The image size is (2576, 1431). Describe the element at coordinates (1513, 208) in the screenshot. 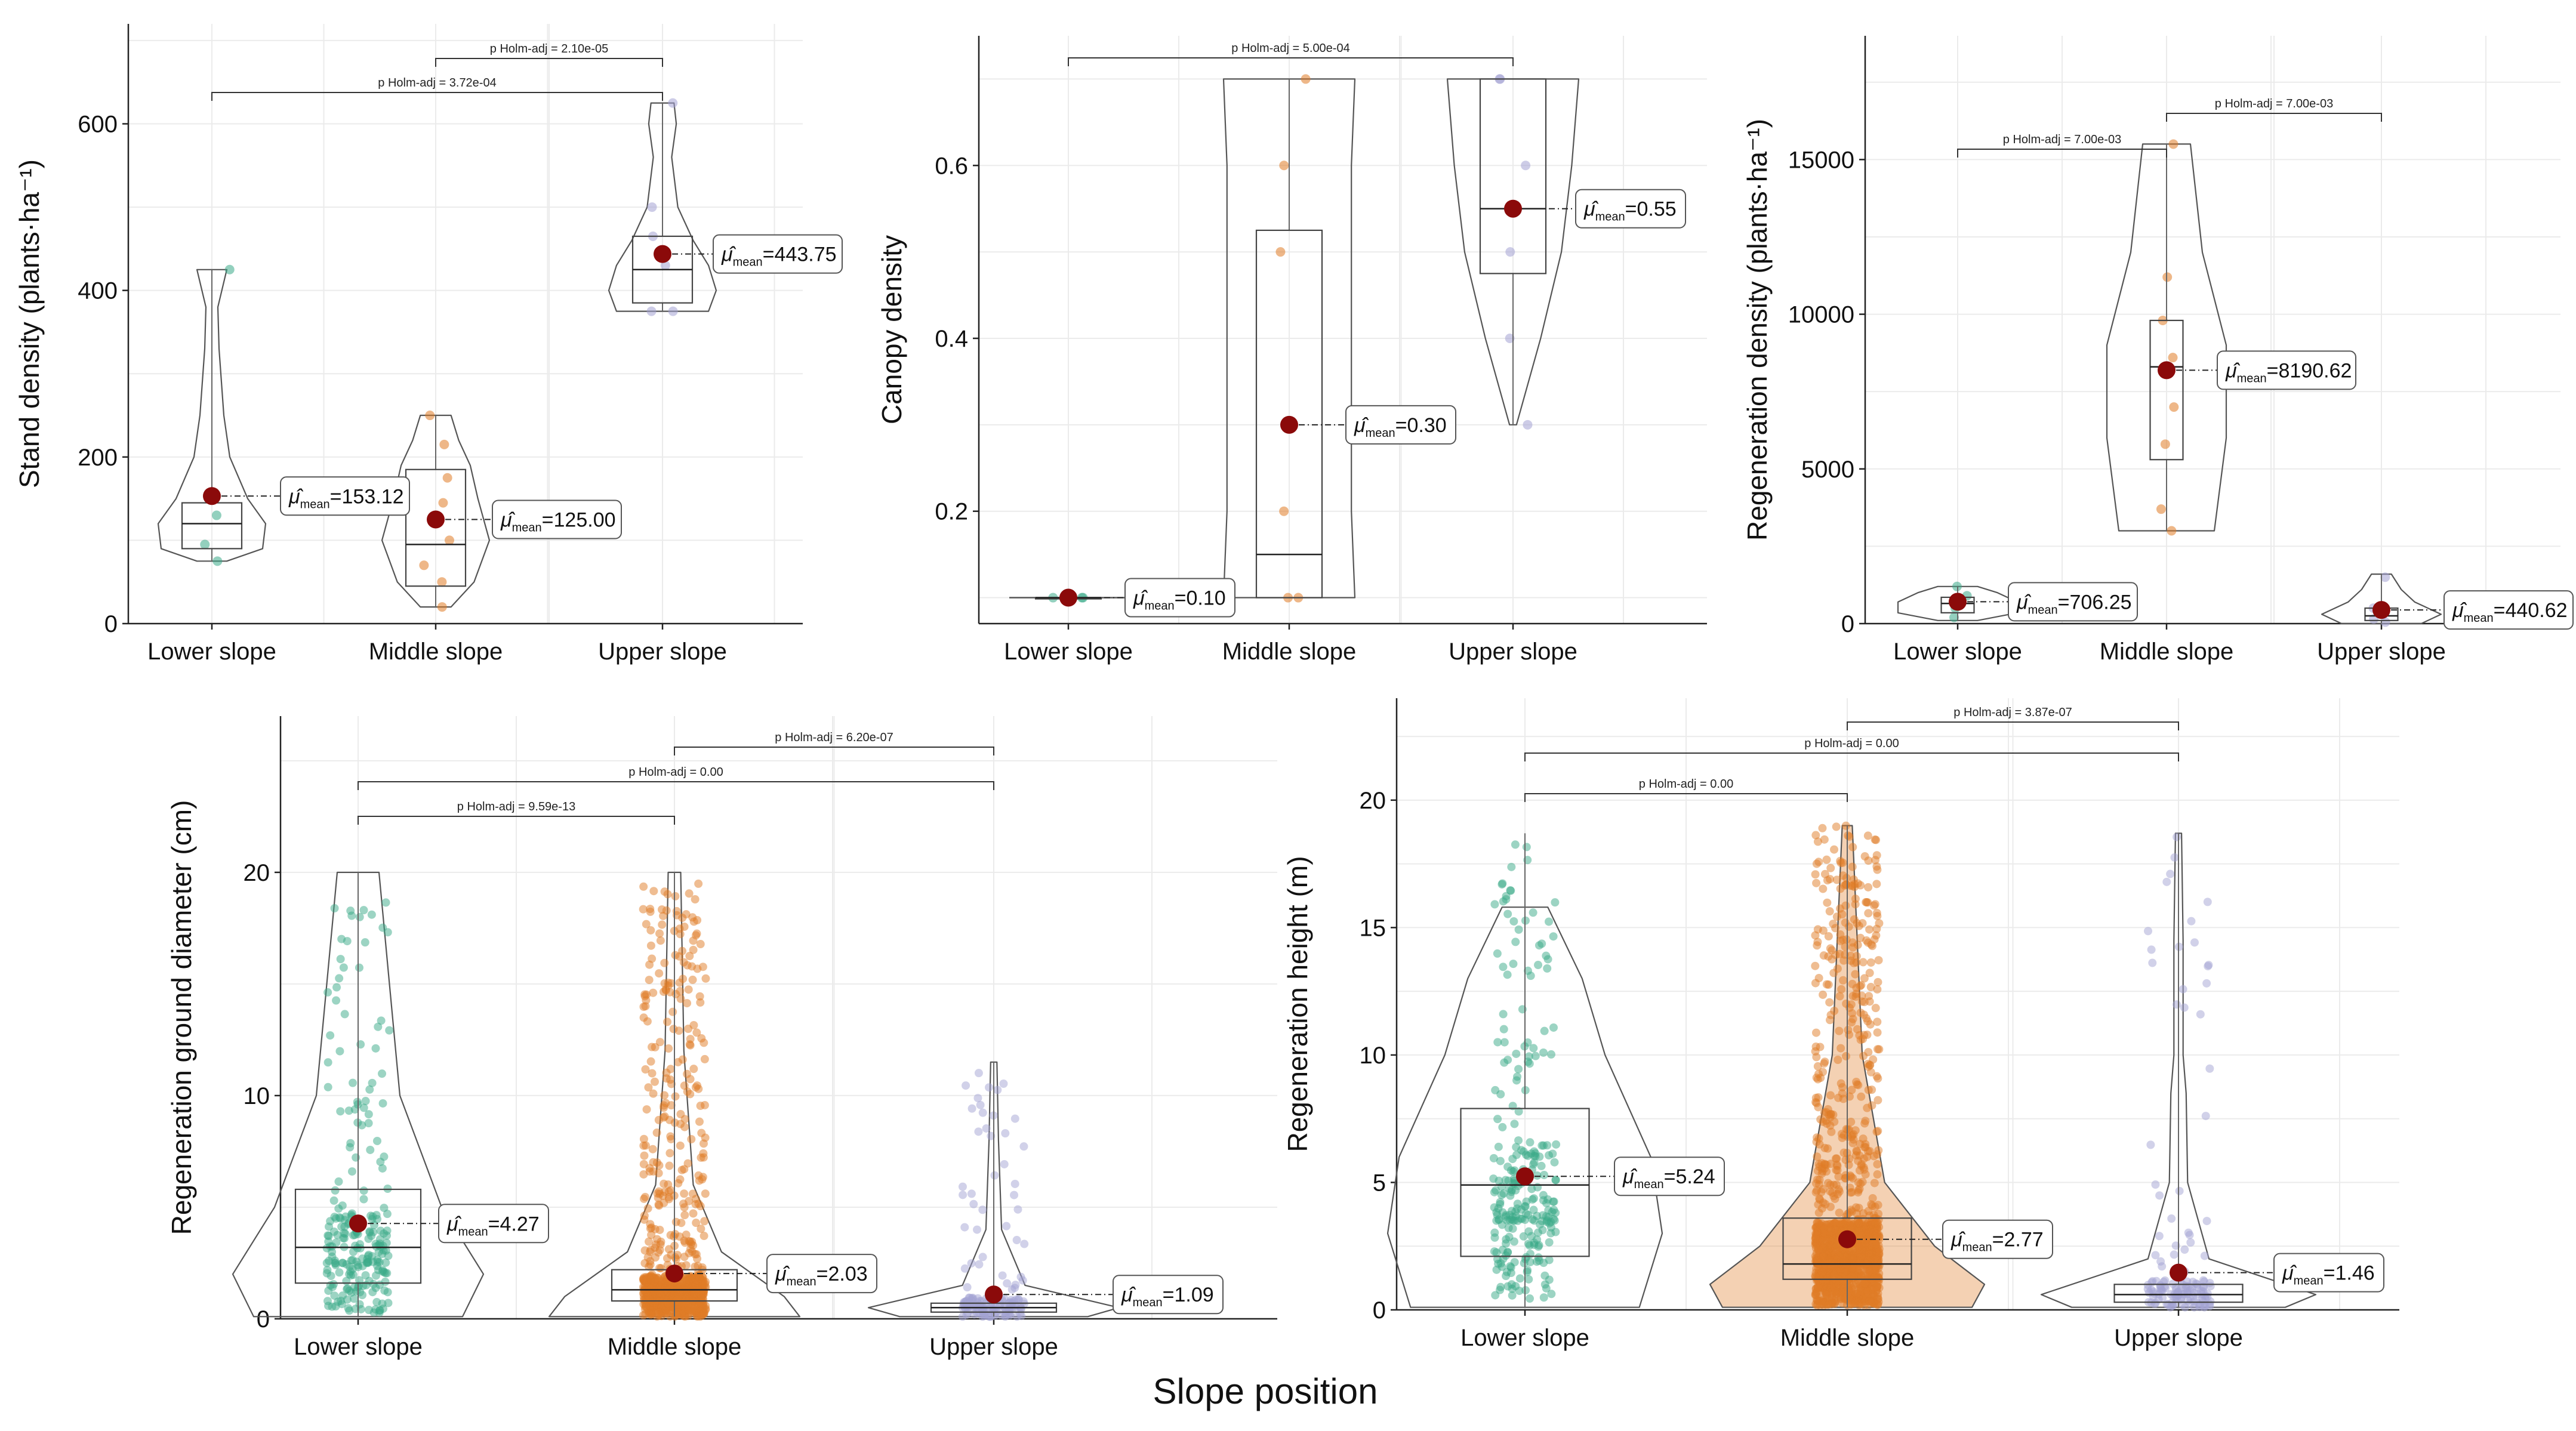

I see `mean-point` at that location.